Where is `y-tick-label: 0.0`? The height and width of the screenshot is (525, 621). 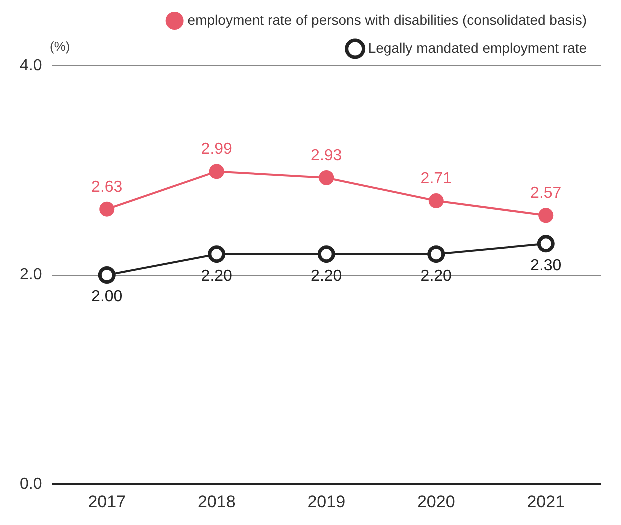 y-tick-label: 0.0 is located at coordinates (31, 485).